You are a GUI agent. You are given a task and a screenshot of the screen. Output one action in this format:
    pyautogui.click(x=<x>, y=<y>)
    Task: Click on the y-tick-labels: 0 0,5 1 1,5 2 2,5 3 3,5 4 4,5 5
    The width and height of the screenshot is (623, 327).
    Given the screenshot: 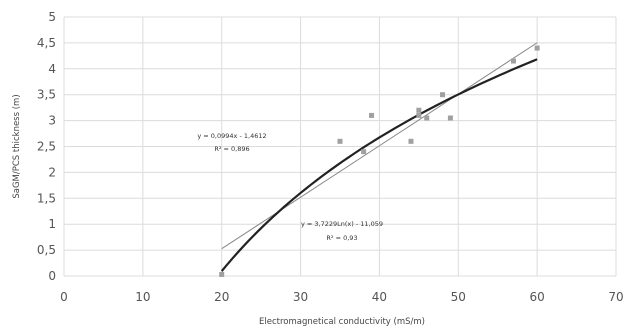 What is the action you would take?
    pyautogui.click(x=46, y=146)
    